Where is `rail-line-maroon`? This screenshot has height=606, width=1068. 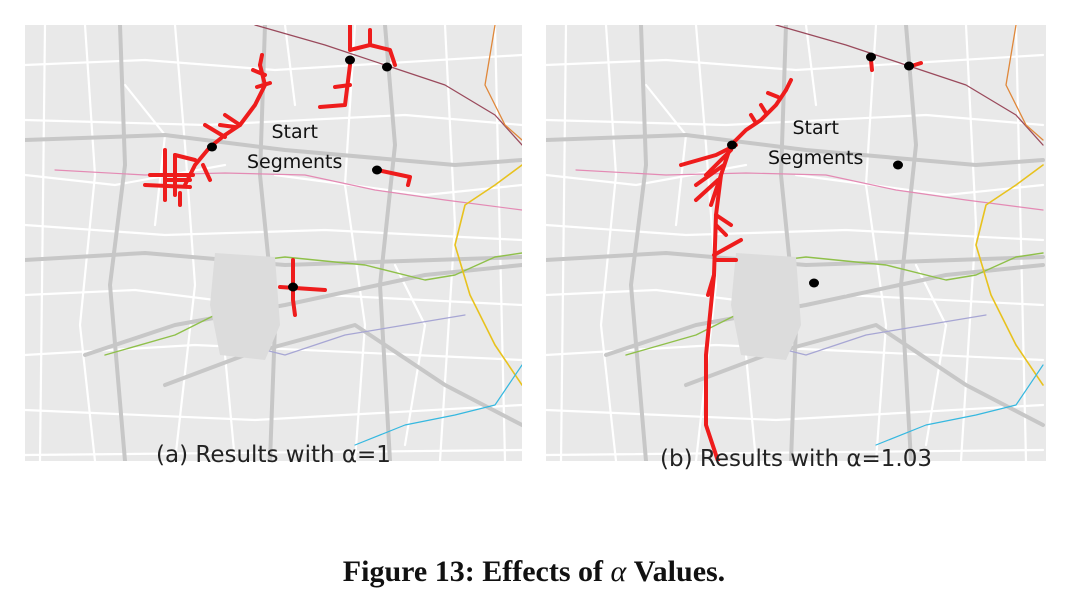 rail-line-maroon is located at coordinates (909, 85).